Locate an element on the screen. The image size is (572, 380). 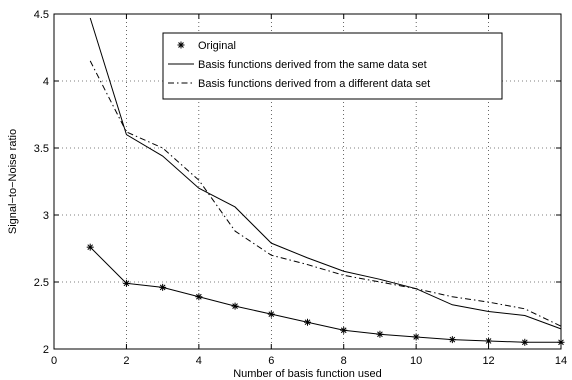
x-tick-label: 2 is located at coordinates (126, 361).